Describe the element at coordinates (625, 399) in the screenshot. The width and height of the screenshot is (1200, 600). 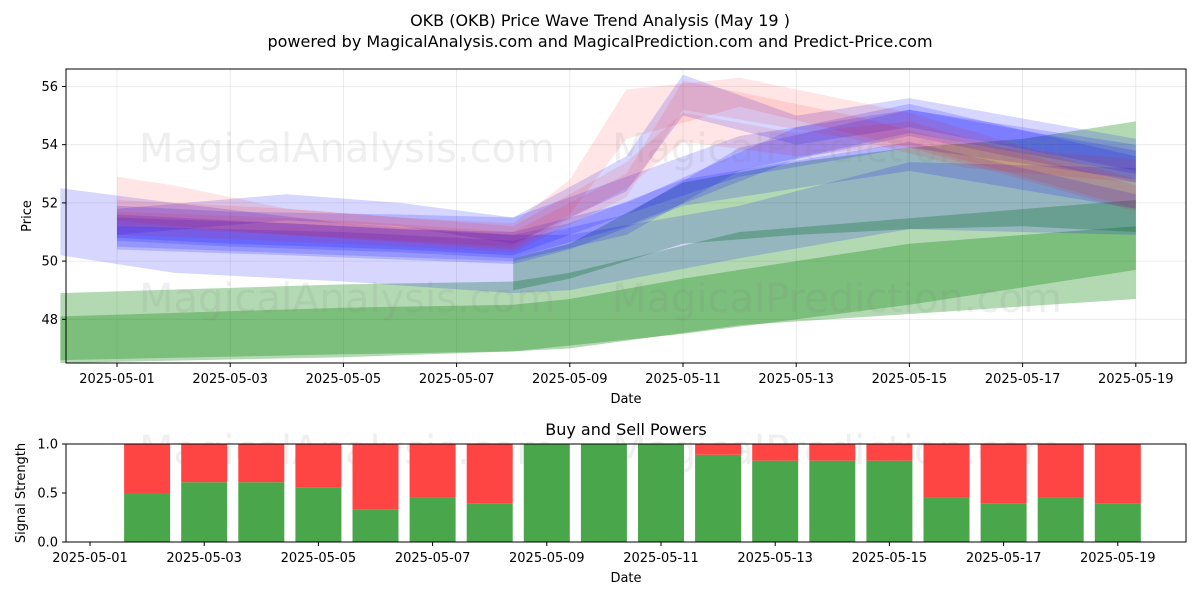
I see `price-x-label: Date` at that location.